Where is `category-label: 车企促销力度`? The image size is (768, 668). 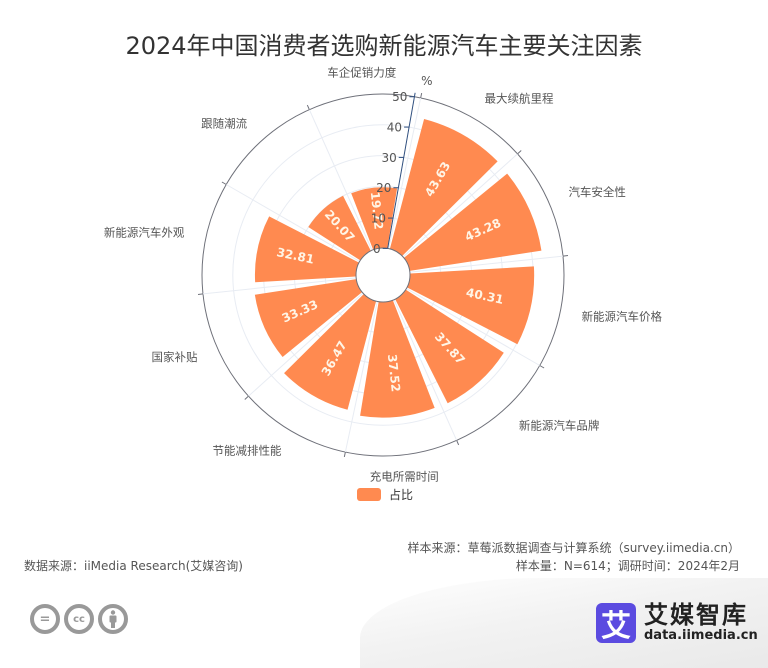 category-label: 车企促销力度 is located at coordinates (361, 73).